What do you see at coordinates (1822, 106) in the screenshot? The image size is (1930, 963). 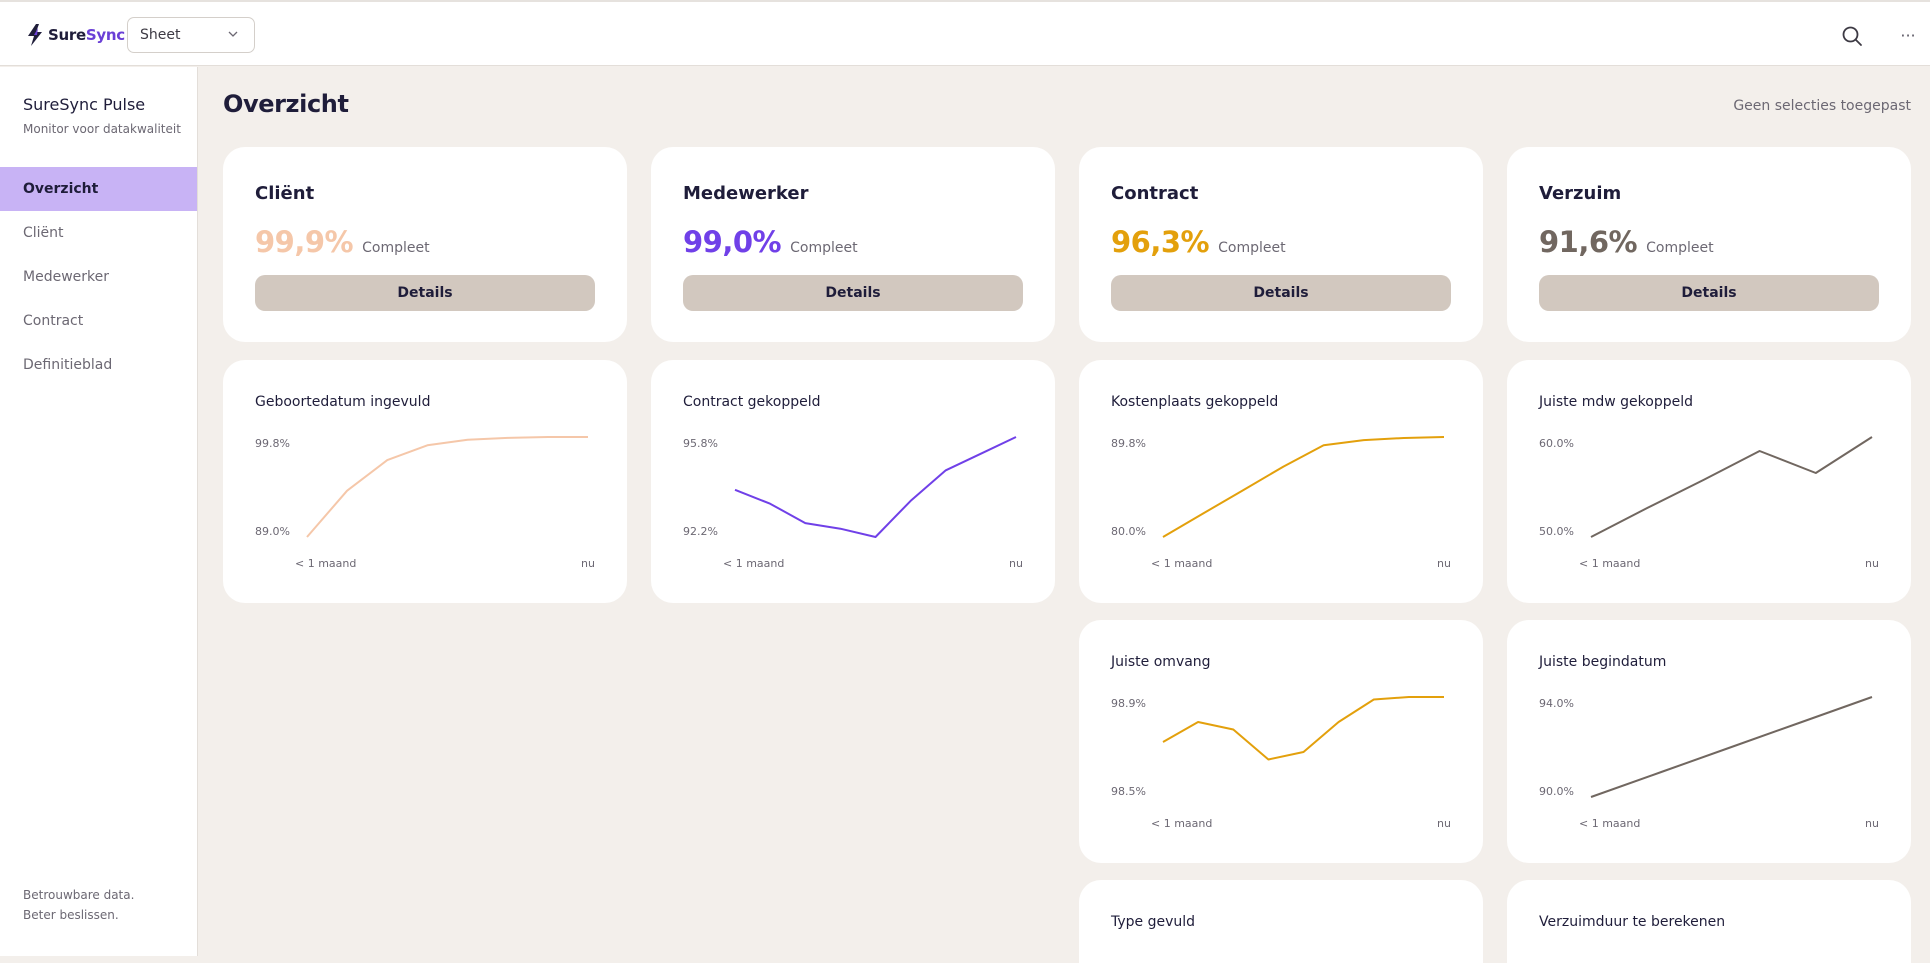 I see `selection-status: Geen selecties toegepast` at bounding box center [1822, 106].